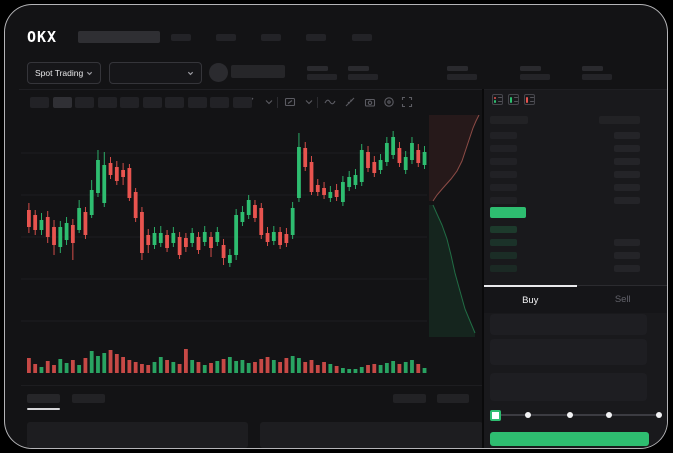 The image size is (673, 453). I want to click on bottom-panel-left, so click(137, 435).